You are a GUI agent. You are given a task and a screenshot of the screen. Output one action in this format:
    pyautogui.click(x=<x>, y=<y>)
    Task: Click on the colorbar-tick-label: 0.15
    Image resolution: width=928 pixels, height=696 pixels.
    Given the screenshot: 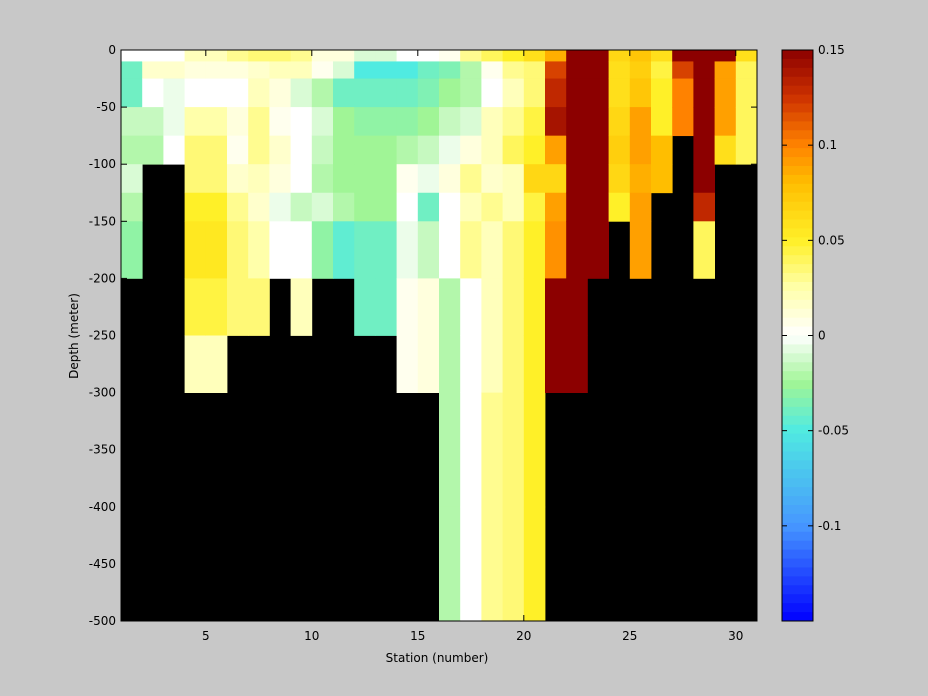 What is the action you would take?
    pyautogui.click(x=831, y=50)
    